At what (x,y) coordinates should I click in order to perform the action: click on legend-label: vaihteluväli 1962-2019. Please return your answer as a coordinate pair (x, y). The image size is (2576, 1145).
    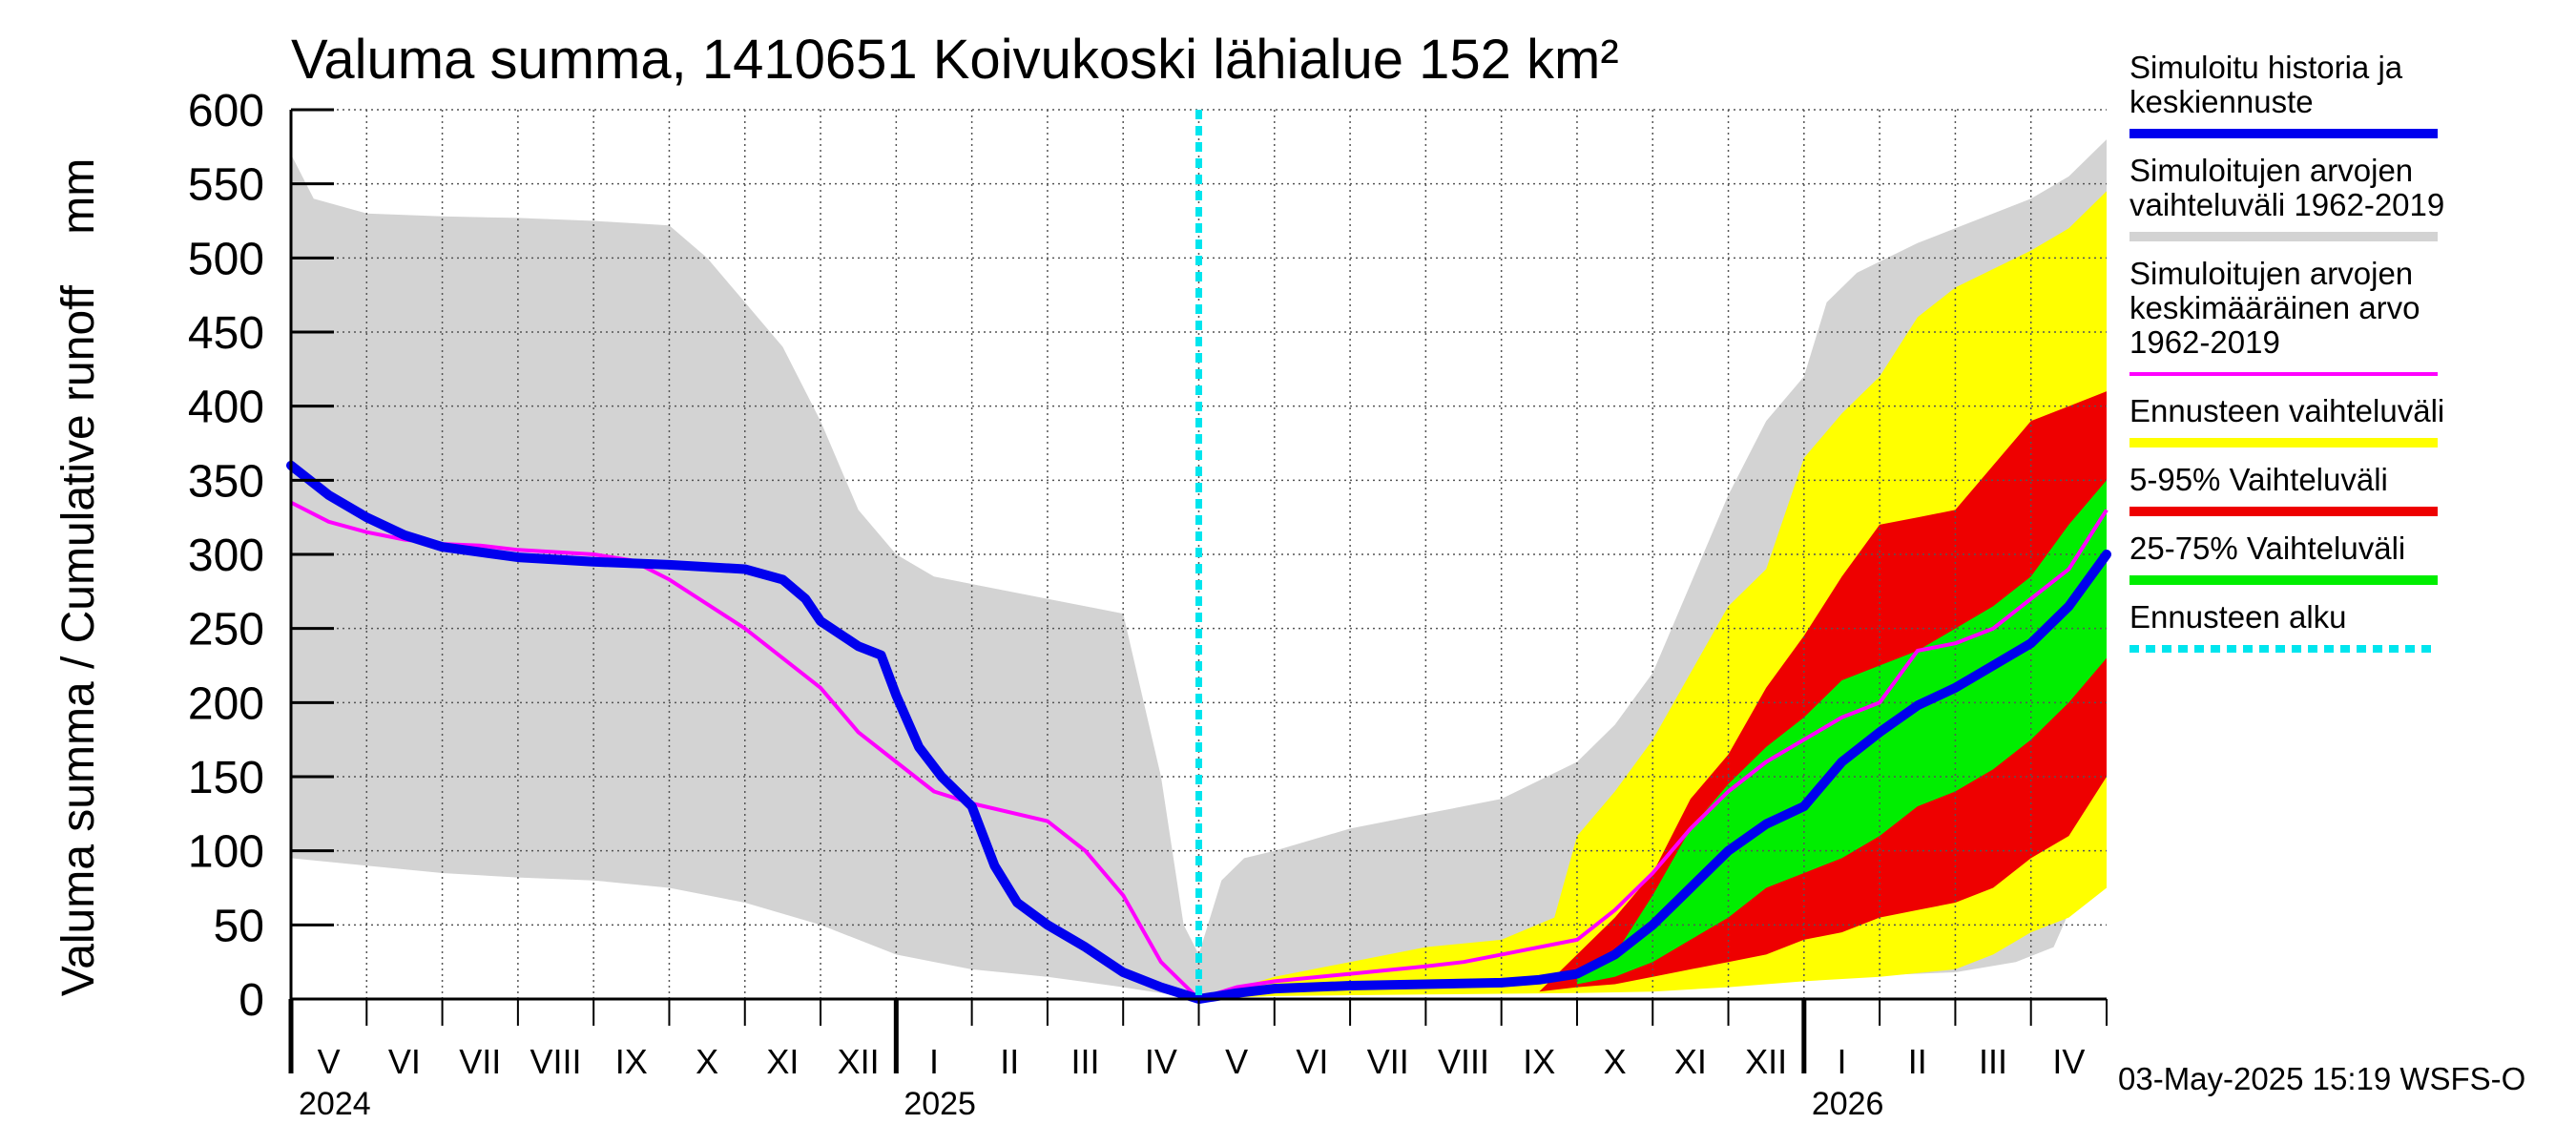
    Looking at the image, I should click on (2286, 205).